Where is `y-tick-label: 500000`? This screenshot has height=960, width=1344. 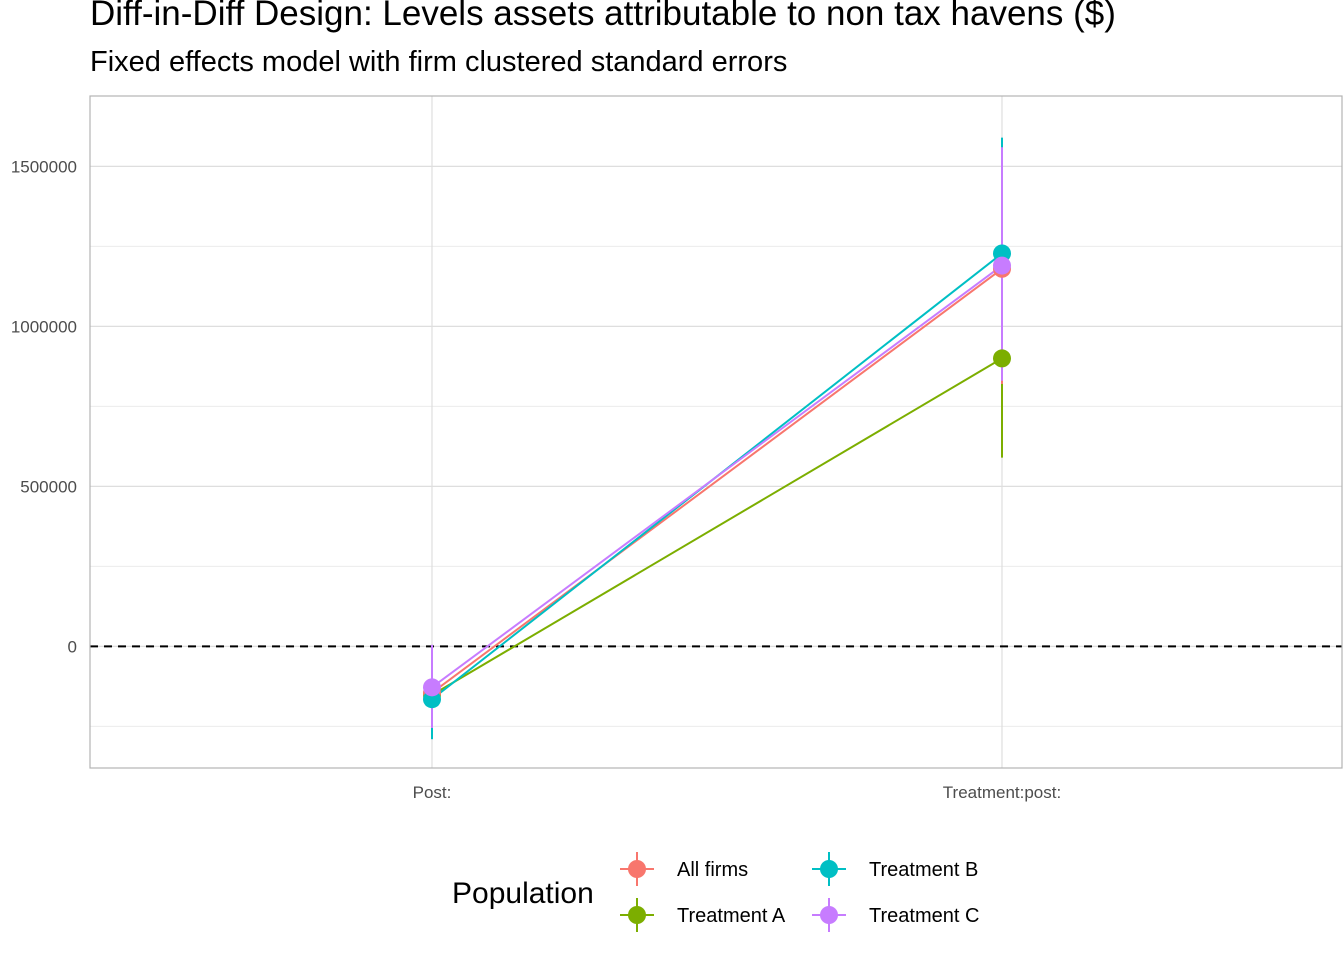 y-tick-label: 500000 is located at coordinates (48, 486).